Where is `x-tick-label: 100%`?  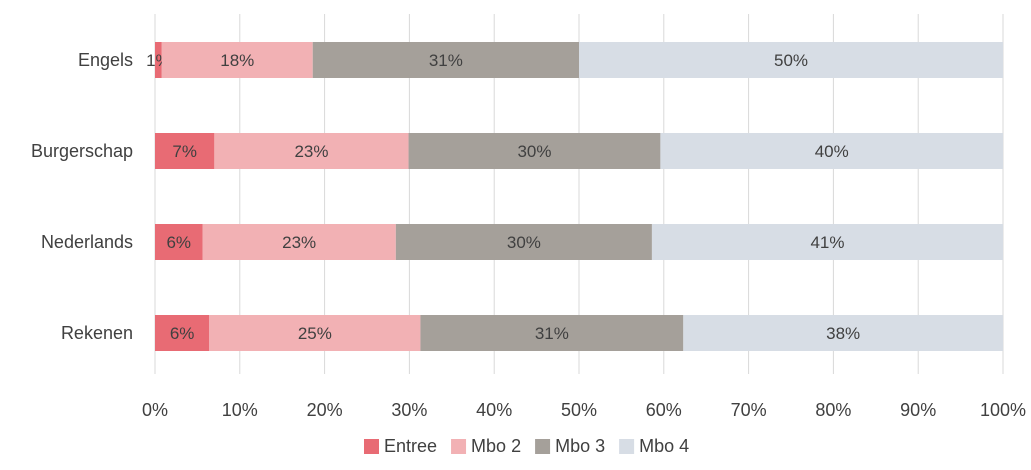
x-tick-label: 100% is located at coordinates (1003, 410).